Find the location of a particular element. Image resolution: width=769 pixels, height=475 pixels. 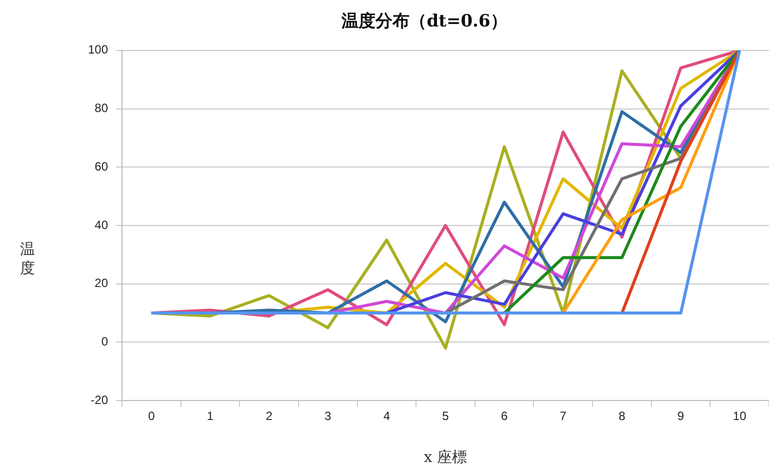

x-tick-label: 10 is located at coordinates (739, 416).